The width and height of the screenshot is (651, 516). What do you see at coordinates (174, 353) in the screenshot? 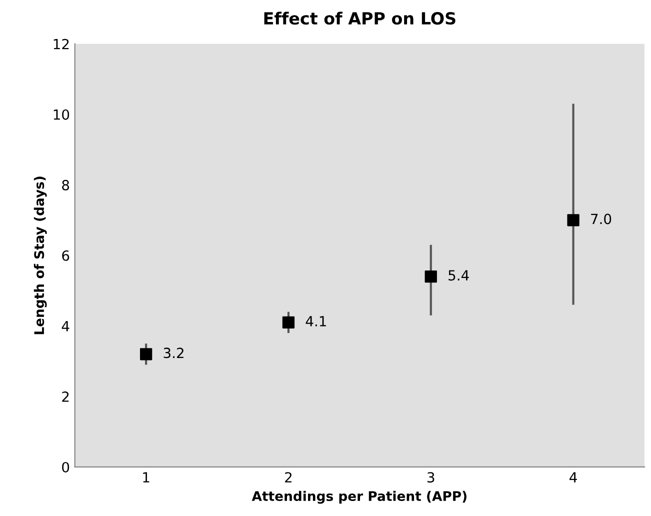
I see `data-label: 3.2` at bounding box center [174, 353].